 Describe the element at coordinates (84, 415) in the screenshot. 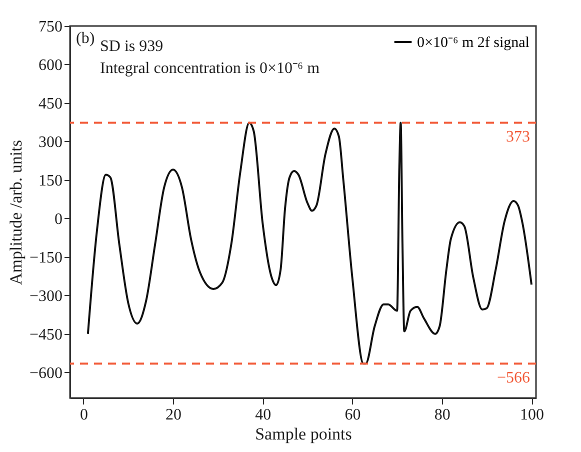

I see `x-tick-label: 0` at that location.